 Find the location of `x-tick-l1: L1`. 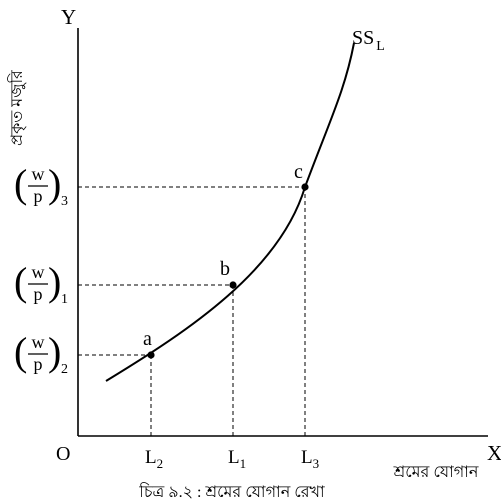

x-tick-l1: L1 is located at coordinates (237, 459).